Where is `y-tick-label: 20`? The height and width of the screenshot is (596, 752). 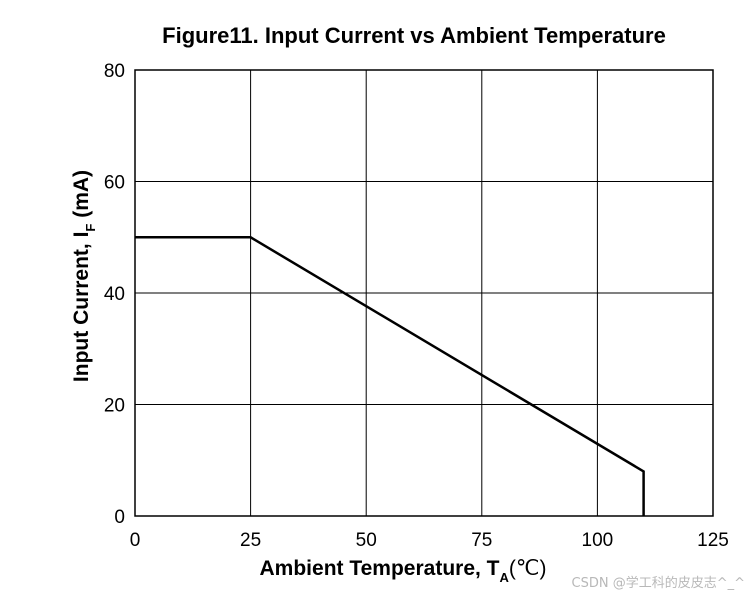
y-tick-label: 20 is located at coordinates (114, 406).